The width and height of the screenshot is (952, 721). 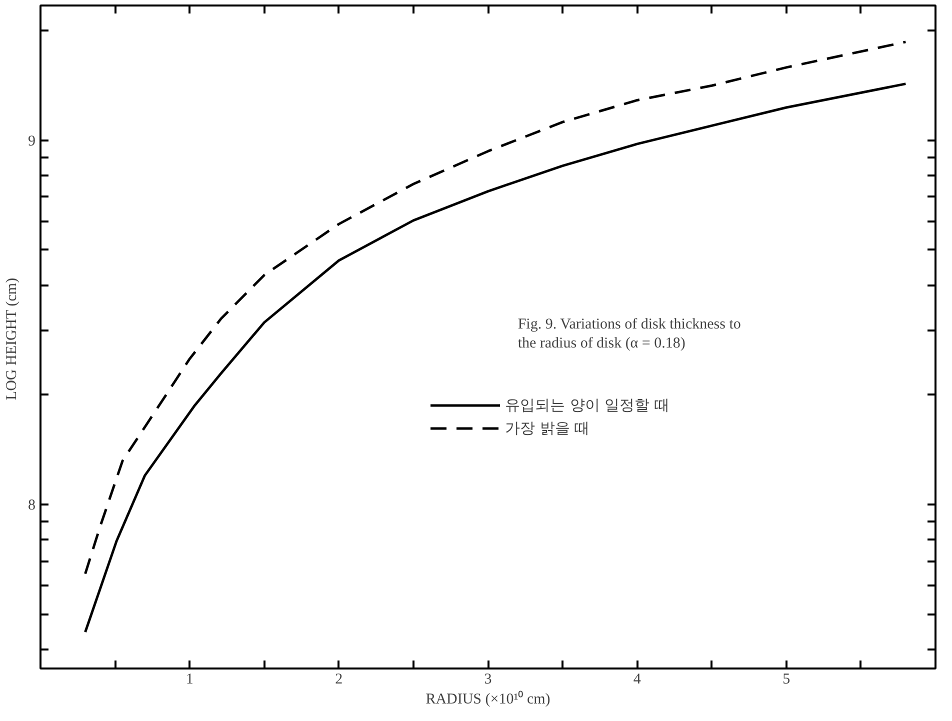 I want to click on y-tick-label: 9, so click(x=32, y=141).